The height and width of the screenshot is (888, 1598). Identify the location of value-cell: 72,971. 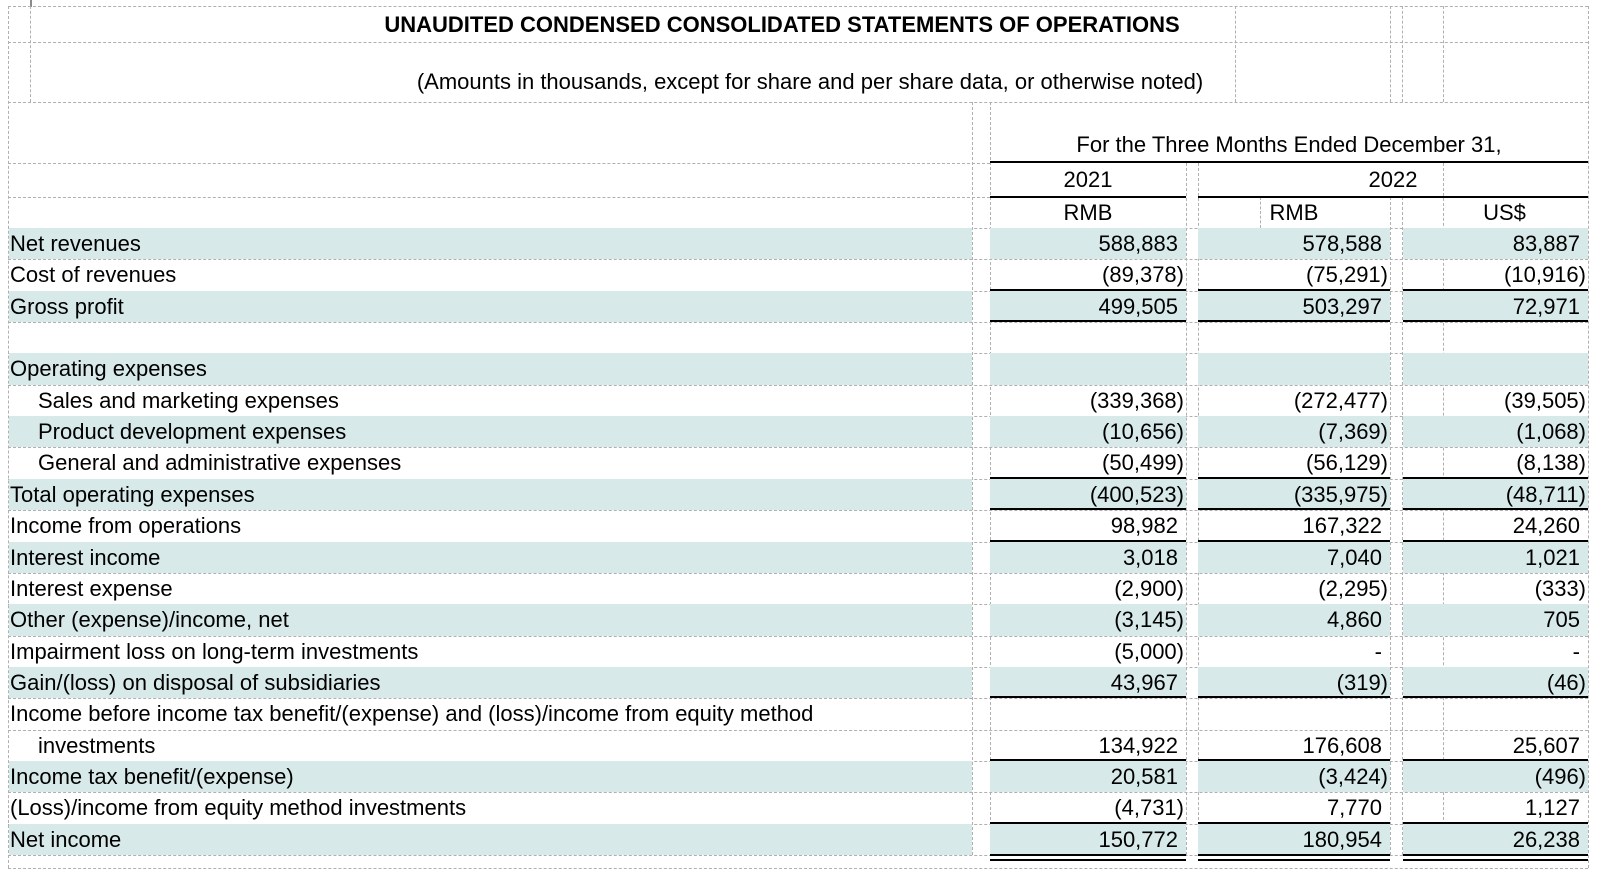
(1546, 306).